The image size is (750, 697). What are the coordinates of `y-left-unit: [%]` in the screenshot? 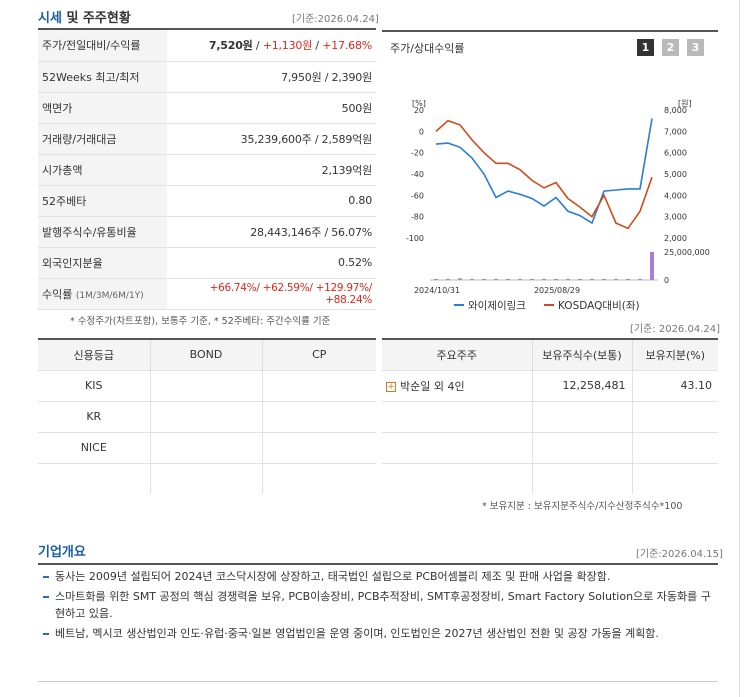 It's located at (419, 103).